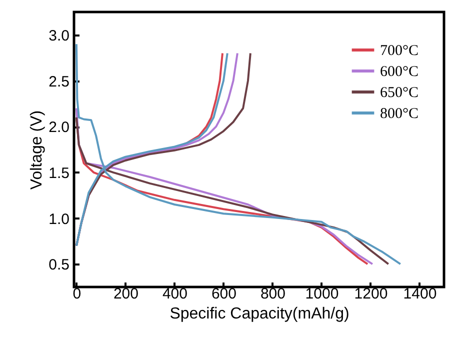 The width and height of the screenshot is (464, 348). What do you see at coordinates (399, 51) in the screenshot?
I see `legend-label: 700°C` at bounding box center [399, 51].